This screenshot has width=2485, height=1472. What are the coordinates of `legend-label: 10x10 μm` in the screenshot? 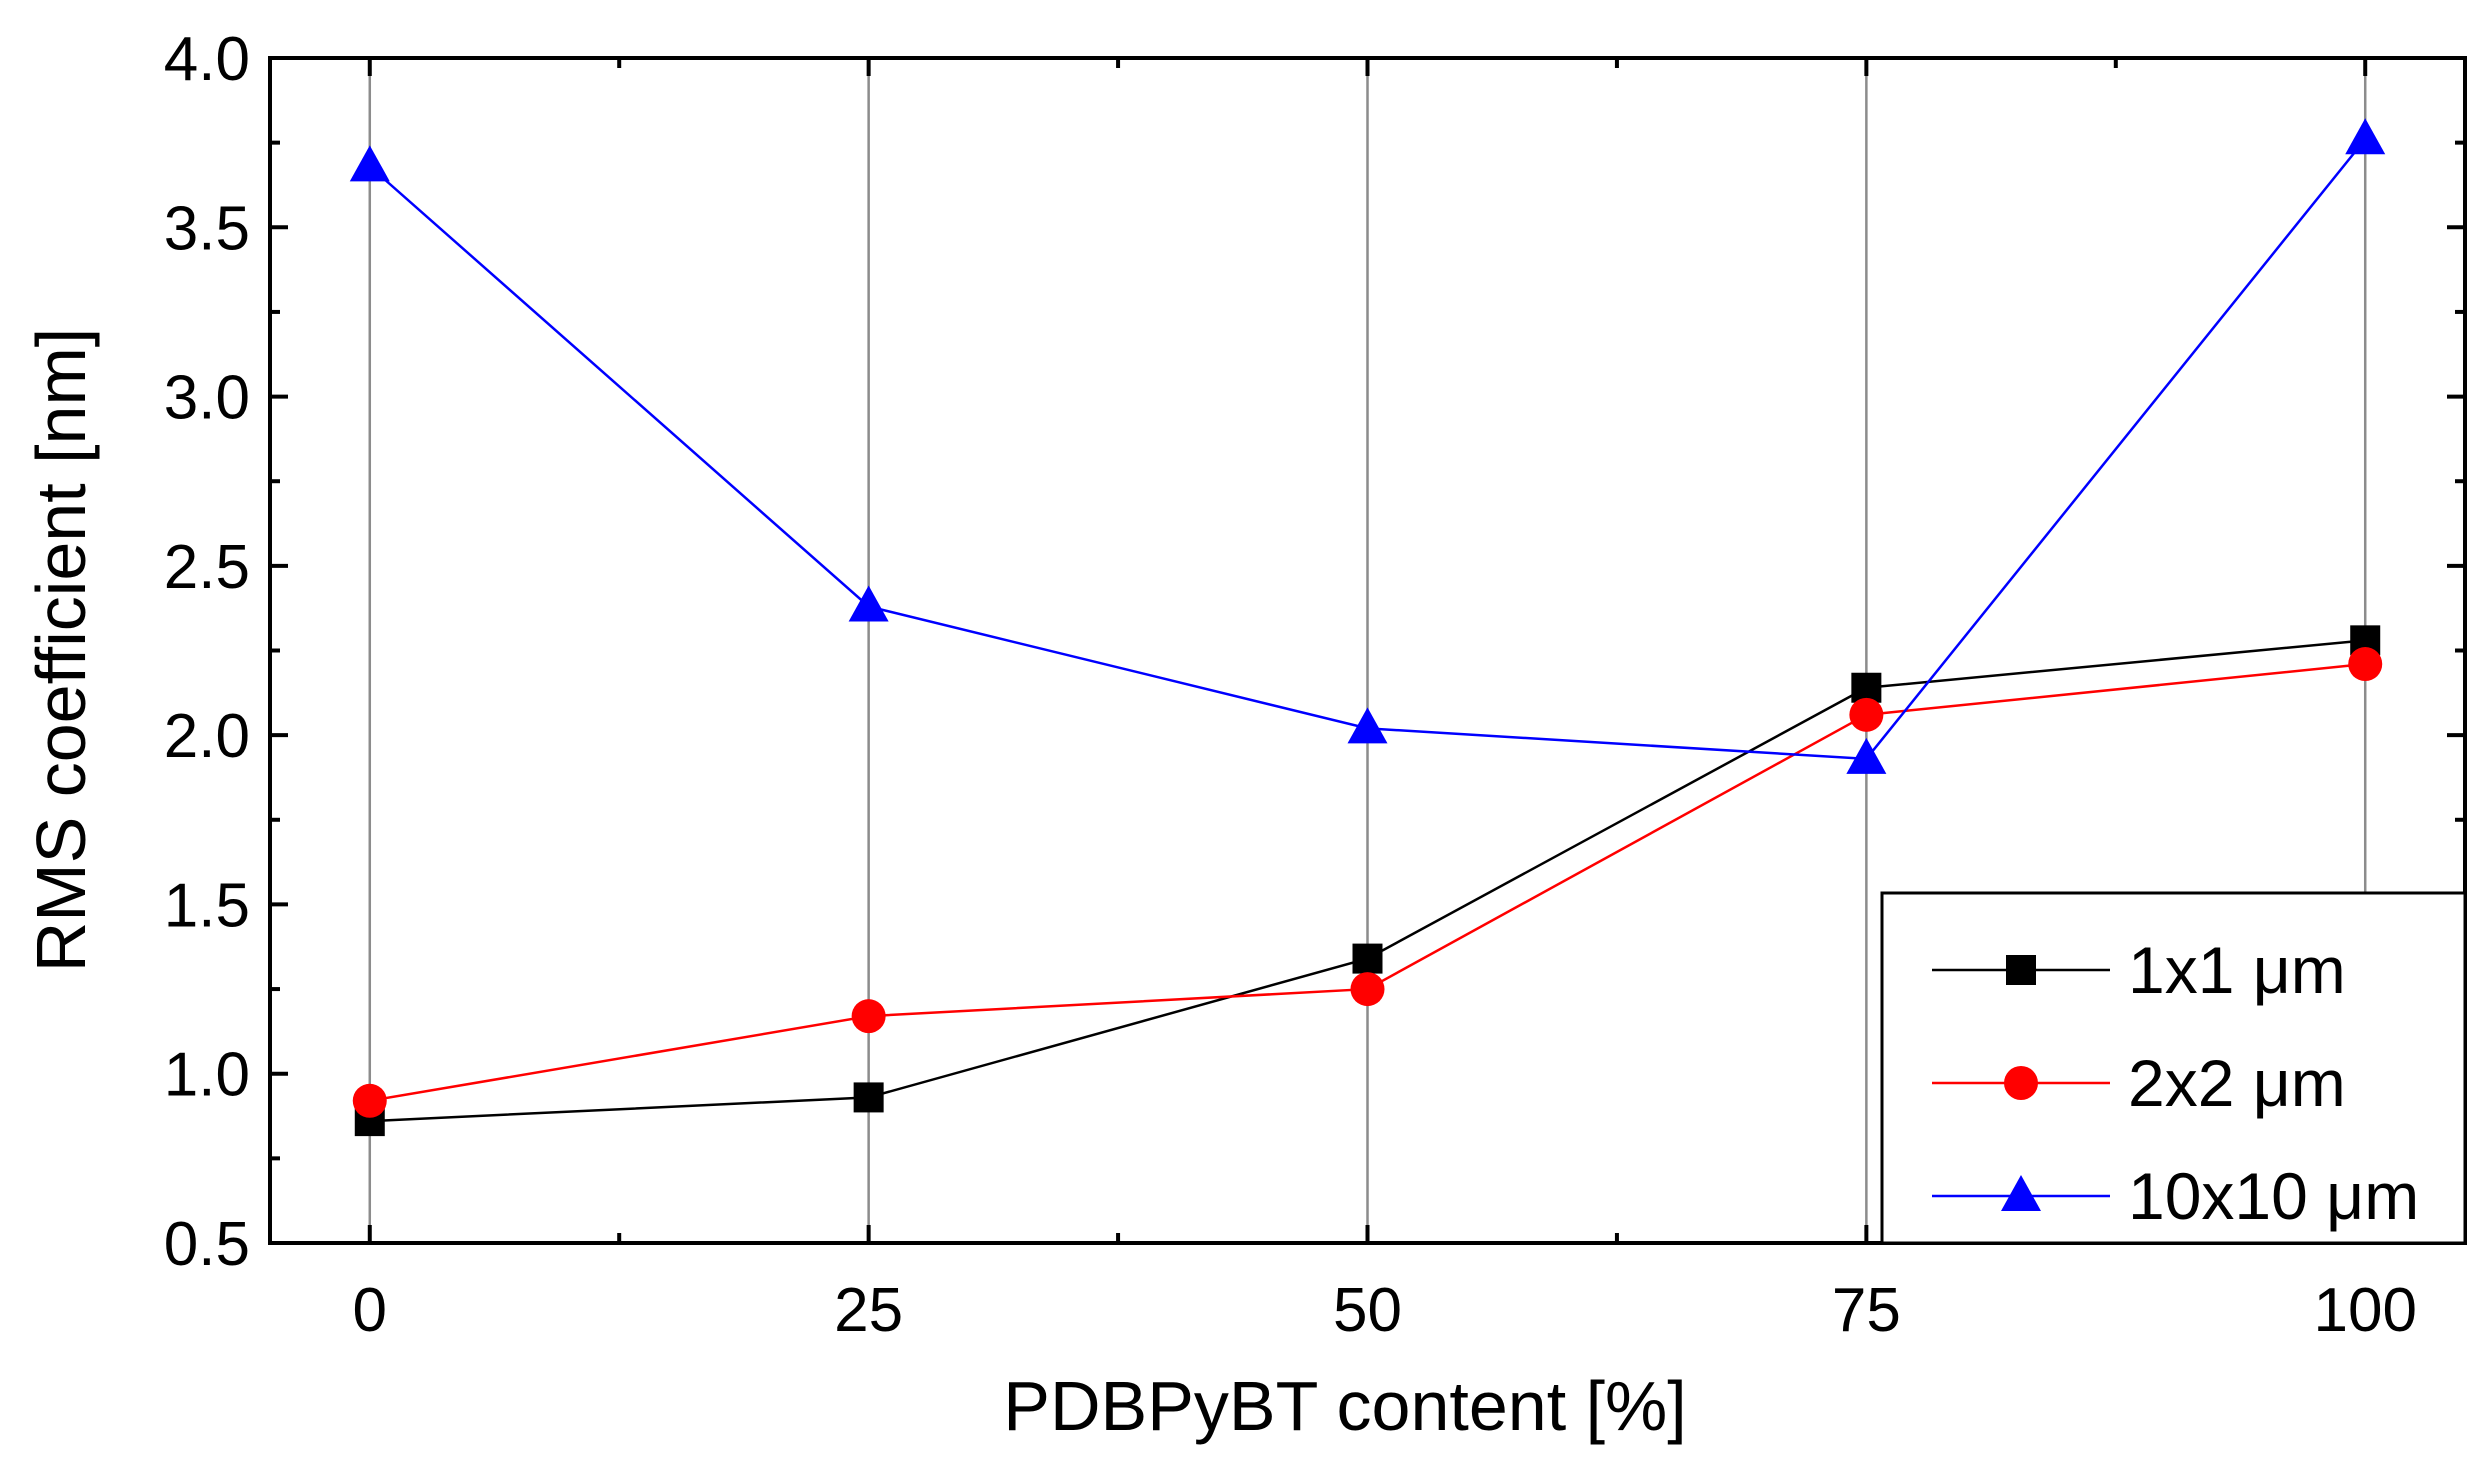 It's located at (2273, 1196).